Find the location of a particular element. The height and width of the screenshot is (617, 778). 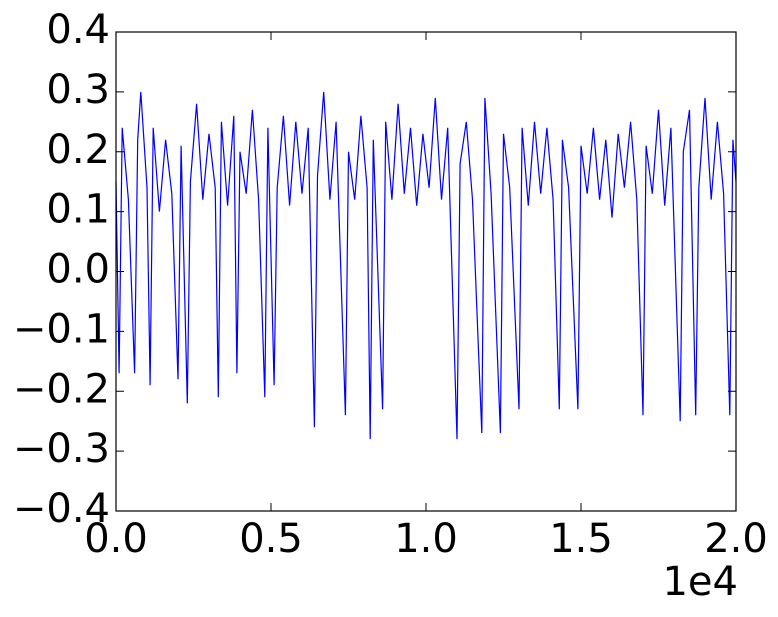

y-tick-label: 0.3 is located at coordinates (78, 90).